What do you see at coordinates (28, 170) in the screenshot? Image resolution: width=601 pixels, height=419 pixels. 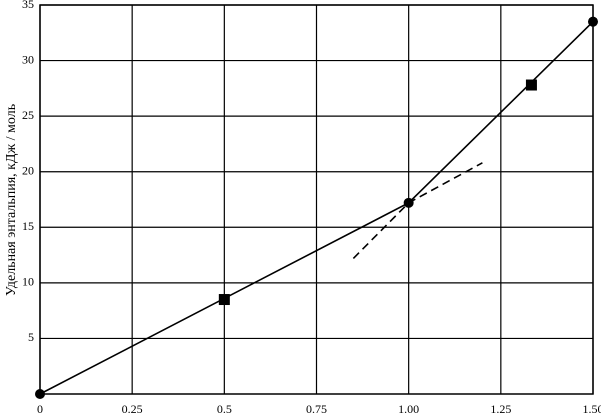 I see `y-tick-label: 20` at bounding box center [28, 170].